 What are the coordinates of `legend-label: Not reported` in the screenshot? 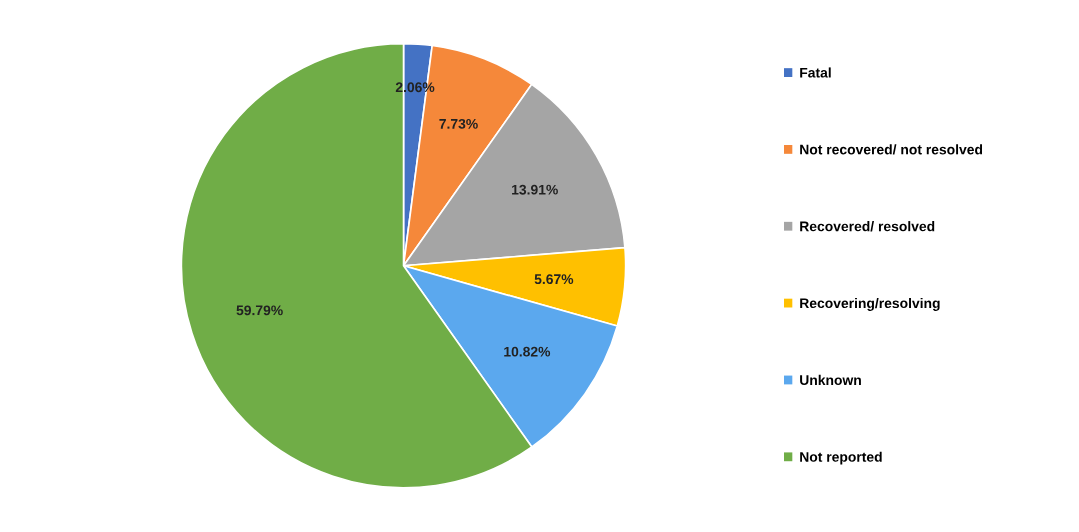 It's located at (841, 458).